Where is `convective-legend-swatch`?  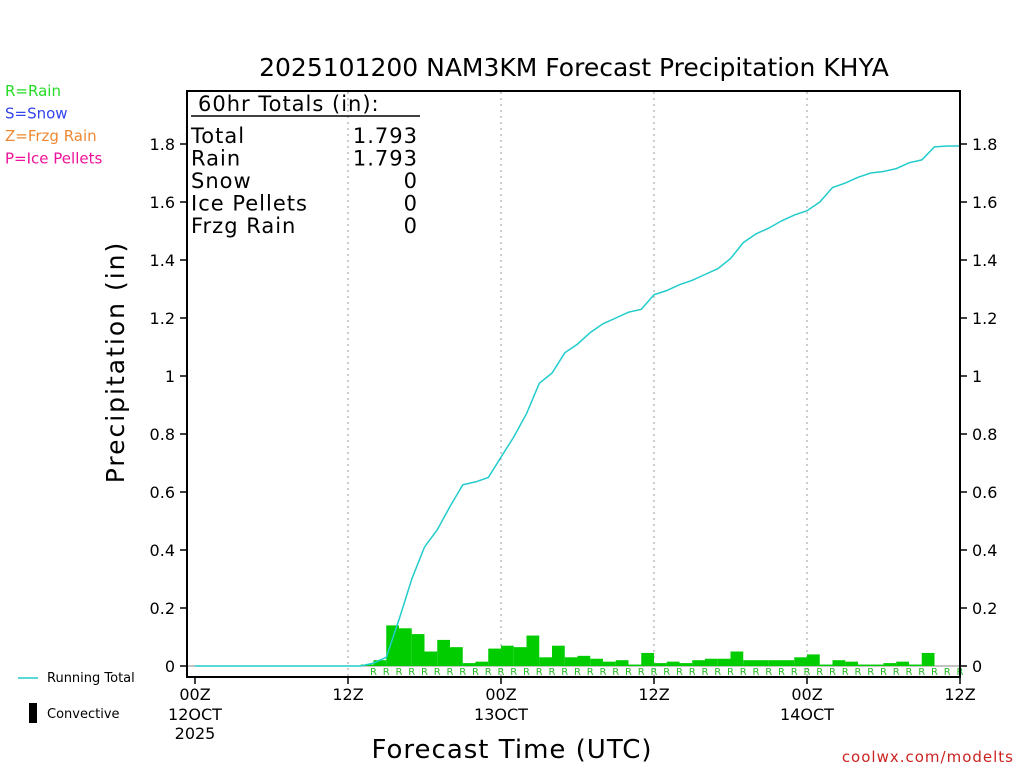 convective-legend-swatch is located at coordinates (33, 713).